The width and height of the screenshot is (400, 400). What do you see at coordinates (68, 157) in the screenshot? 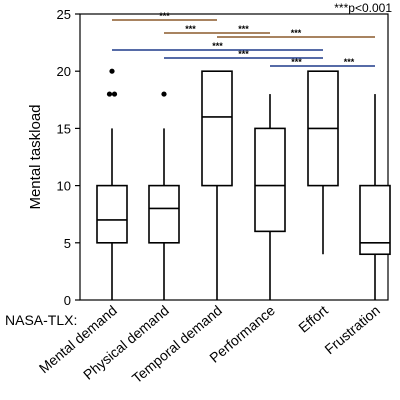
I see `y-axis: 0 5 10 15 20 25` at bounding box center [68, 157].